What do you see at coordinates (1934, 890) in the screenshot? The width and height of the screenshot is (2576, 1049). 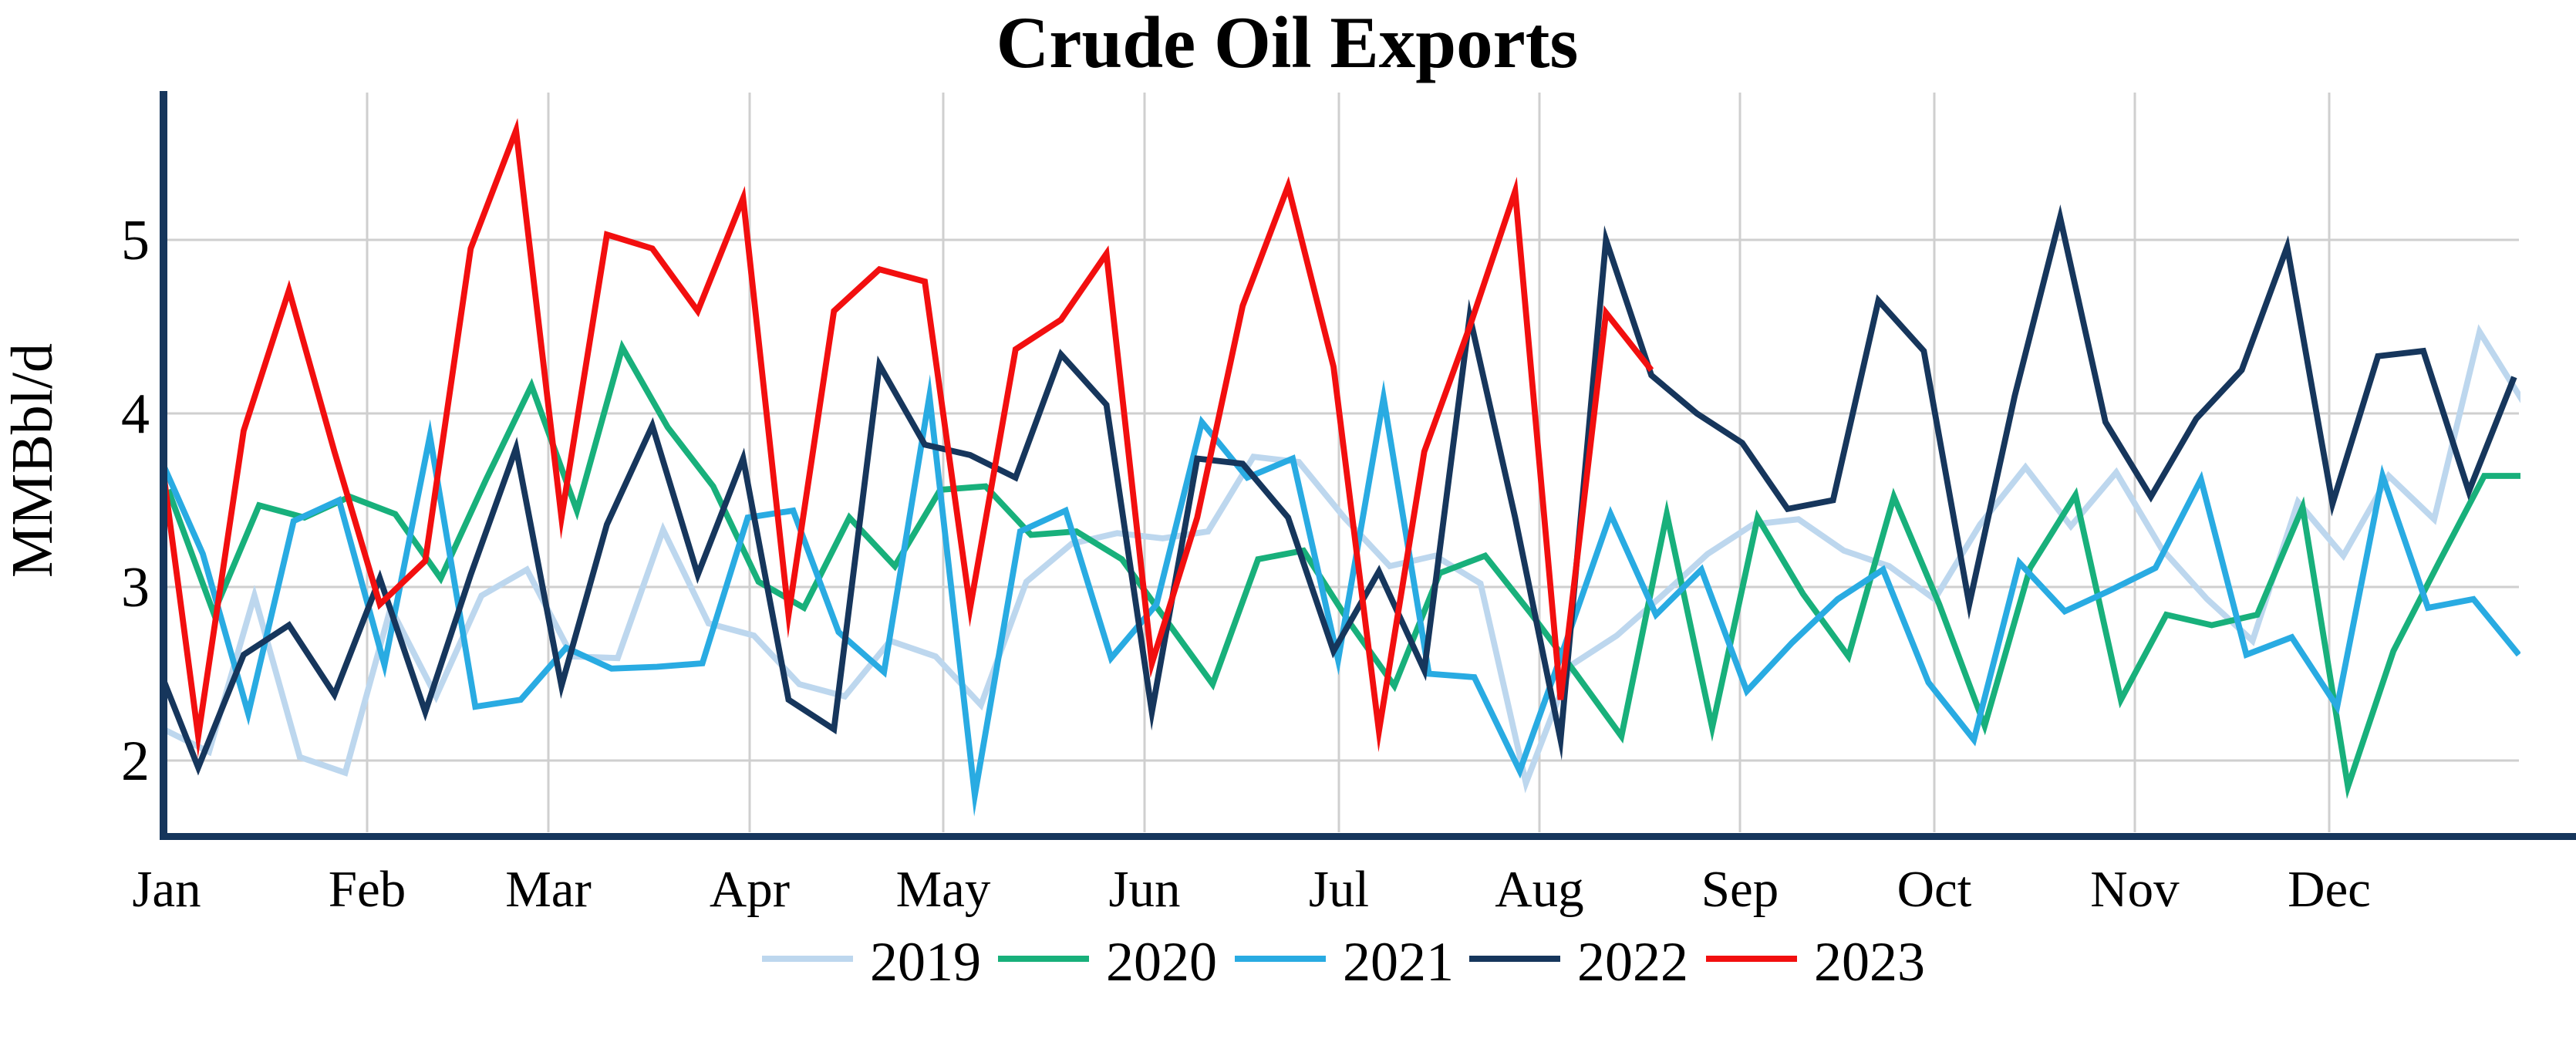 I see `svg-text: Oct` at bounding box center [1934, 890].